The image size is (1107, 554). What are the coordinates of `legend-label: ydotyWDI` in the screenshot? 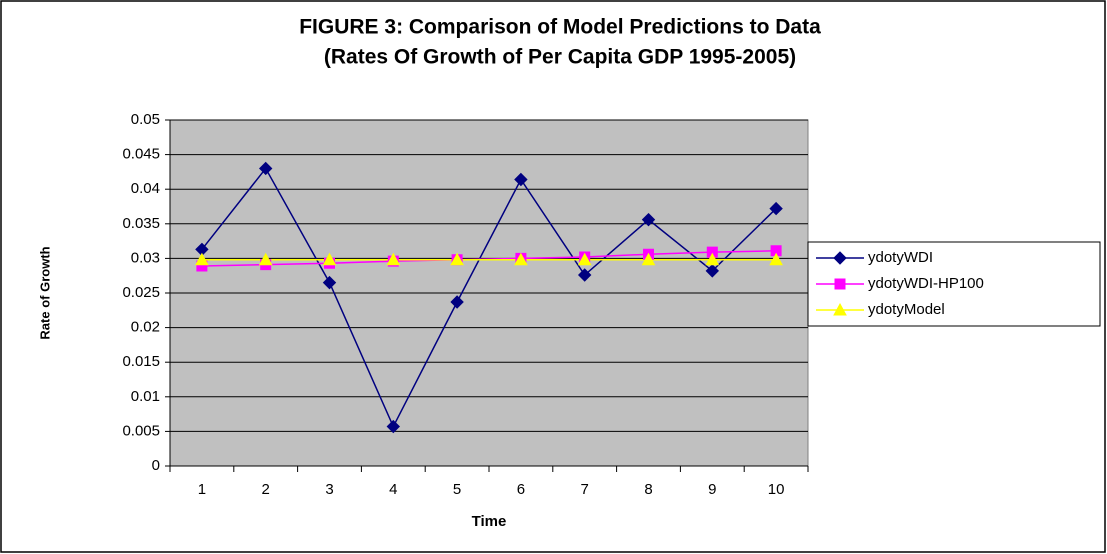 It's located at (900, 257).